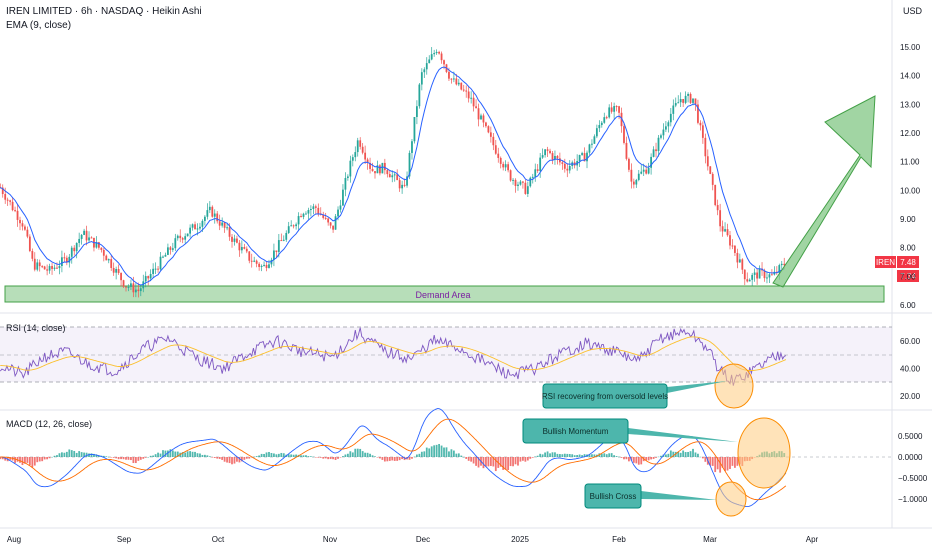 This screenshot has height=550, width=932. What do you see at coordinates (619, 539) in the screenshot?
I see `time-tick: Feb` at bounding box center [619, 539].